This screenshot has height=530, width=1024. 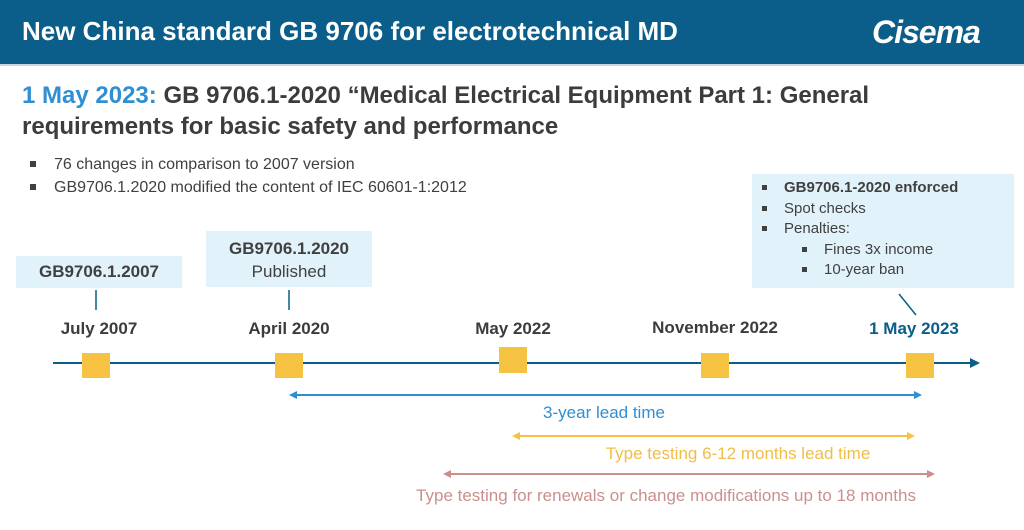 What do you see at coordinates (715, 365) in the screenshot?
I see `marker-november-2022` at bounding box center [715, 365].